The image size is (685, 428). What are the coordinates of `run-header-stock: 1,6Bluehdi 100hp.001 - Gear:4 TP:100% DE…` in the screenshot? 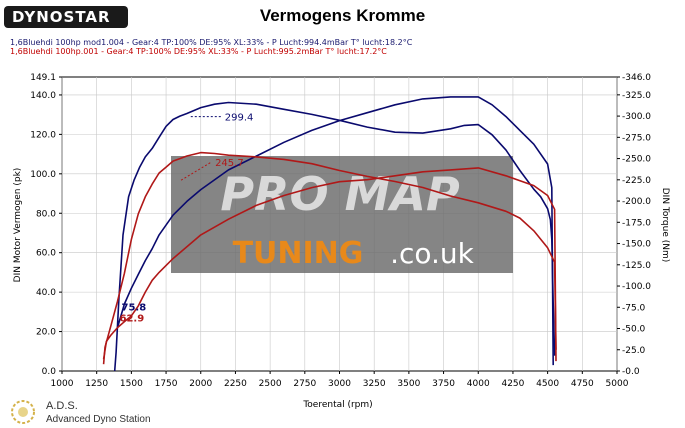 It's located at (198, 51).